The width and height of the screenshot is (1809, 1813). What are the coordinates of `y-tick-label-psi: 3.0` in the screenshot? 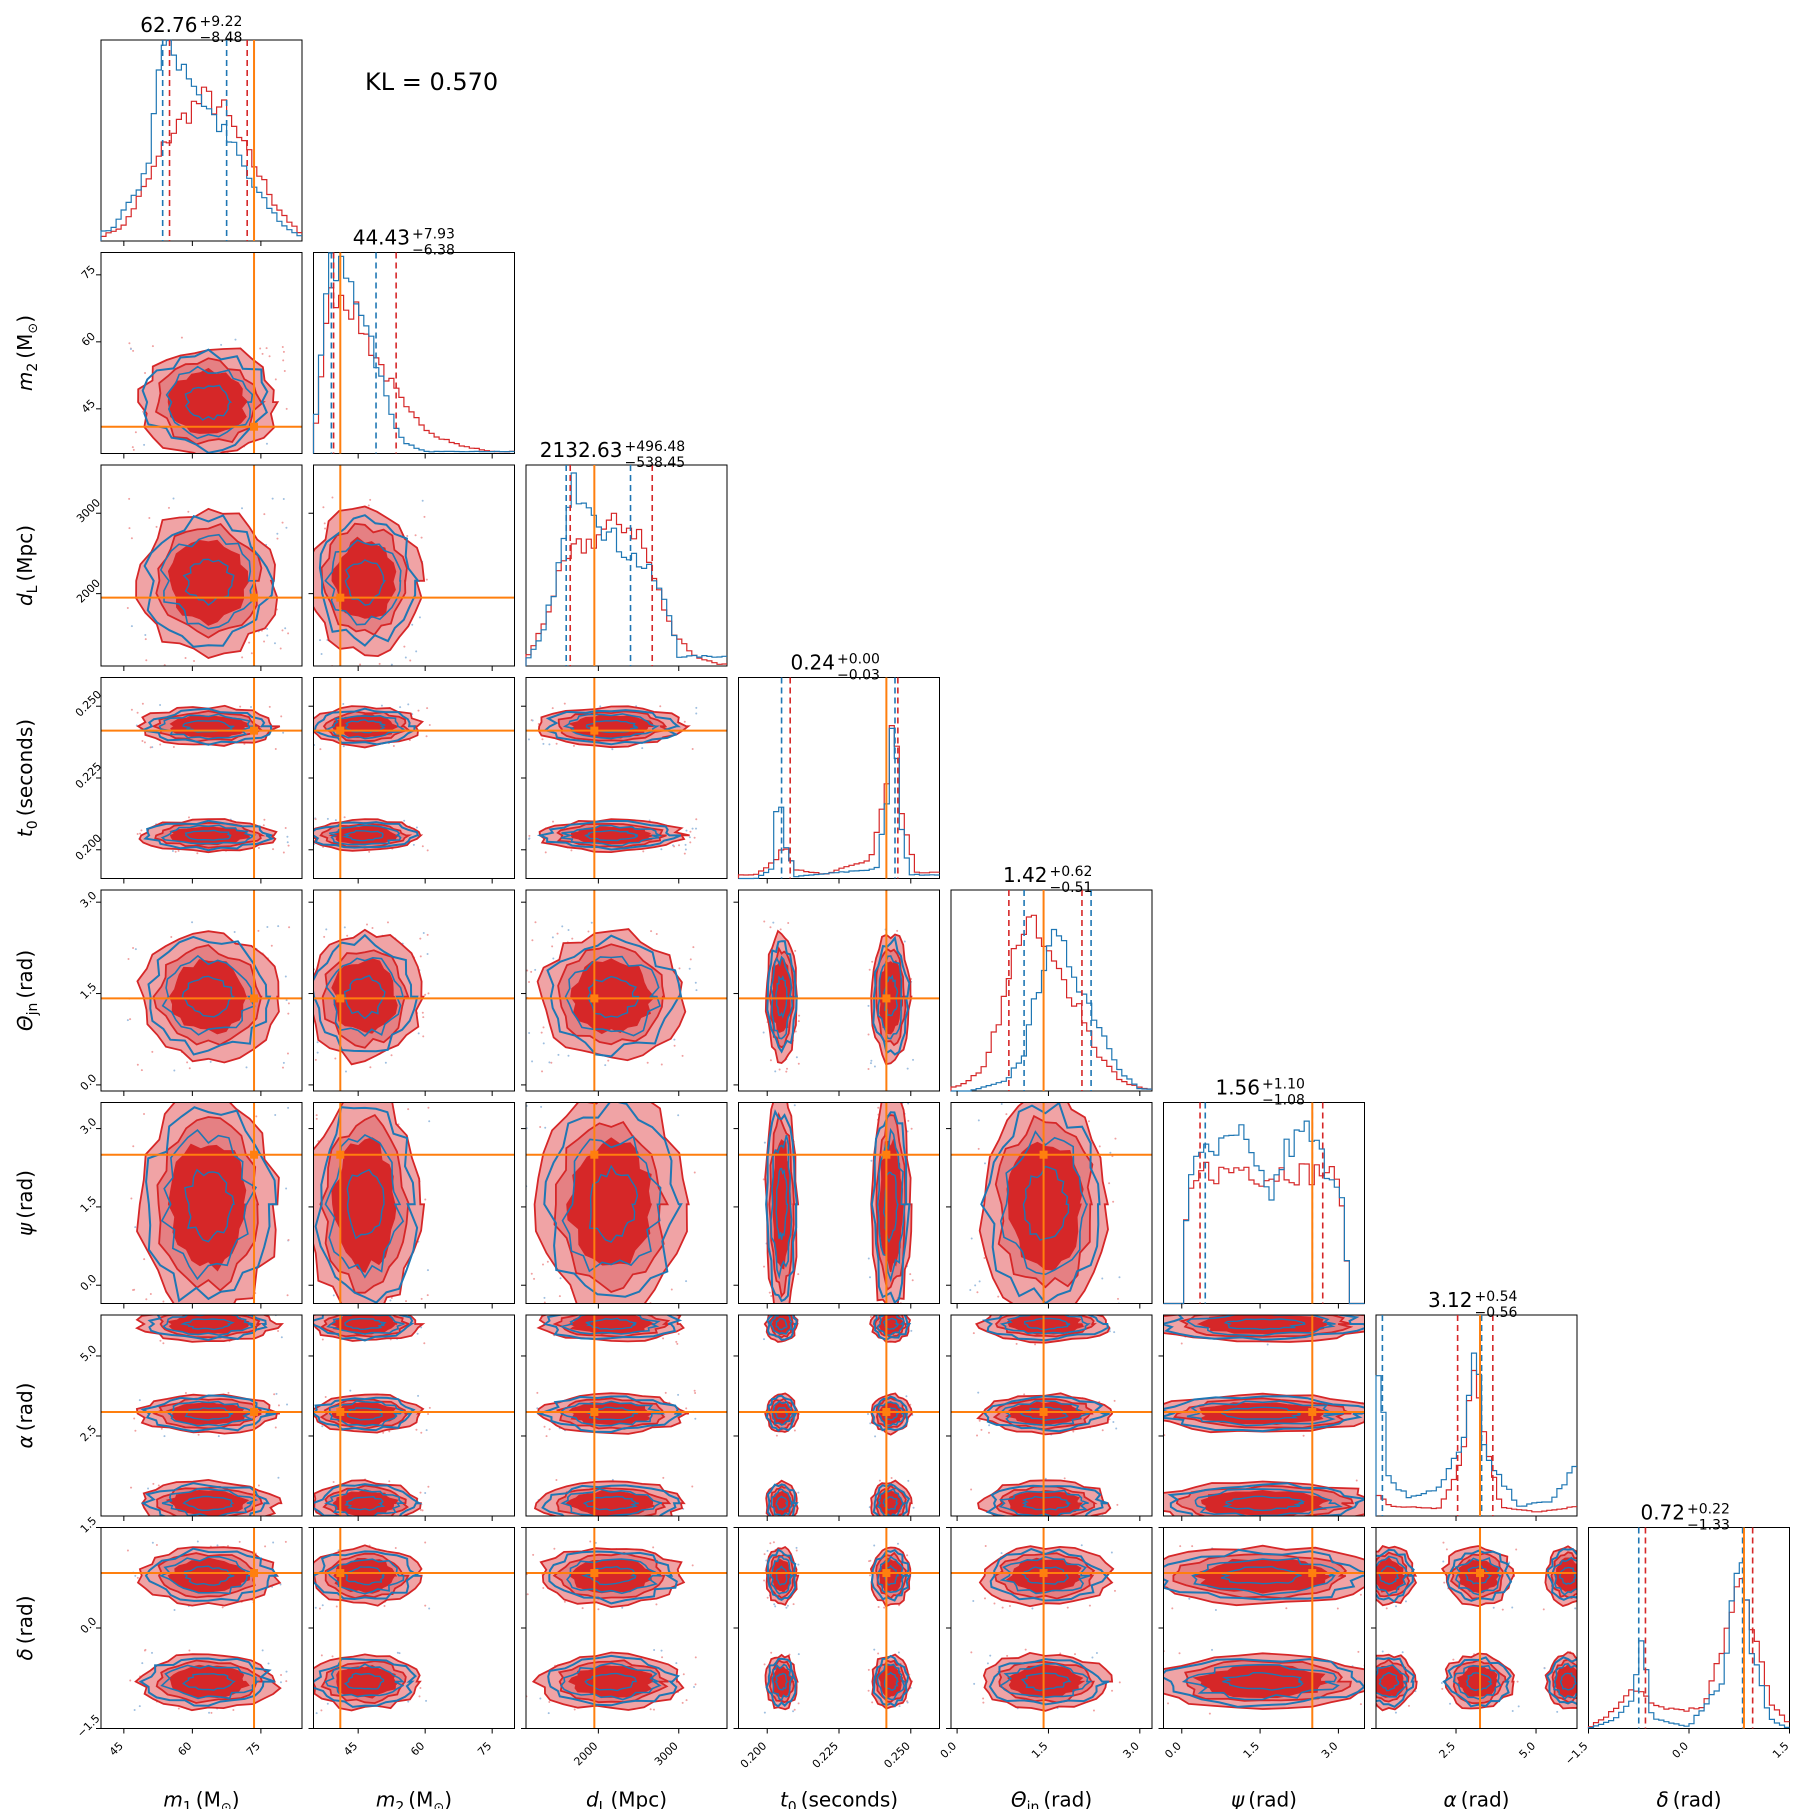 It's located at (89, 1126).